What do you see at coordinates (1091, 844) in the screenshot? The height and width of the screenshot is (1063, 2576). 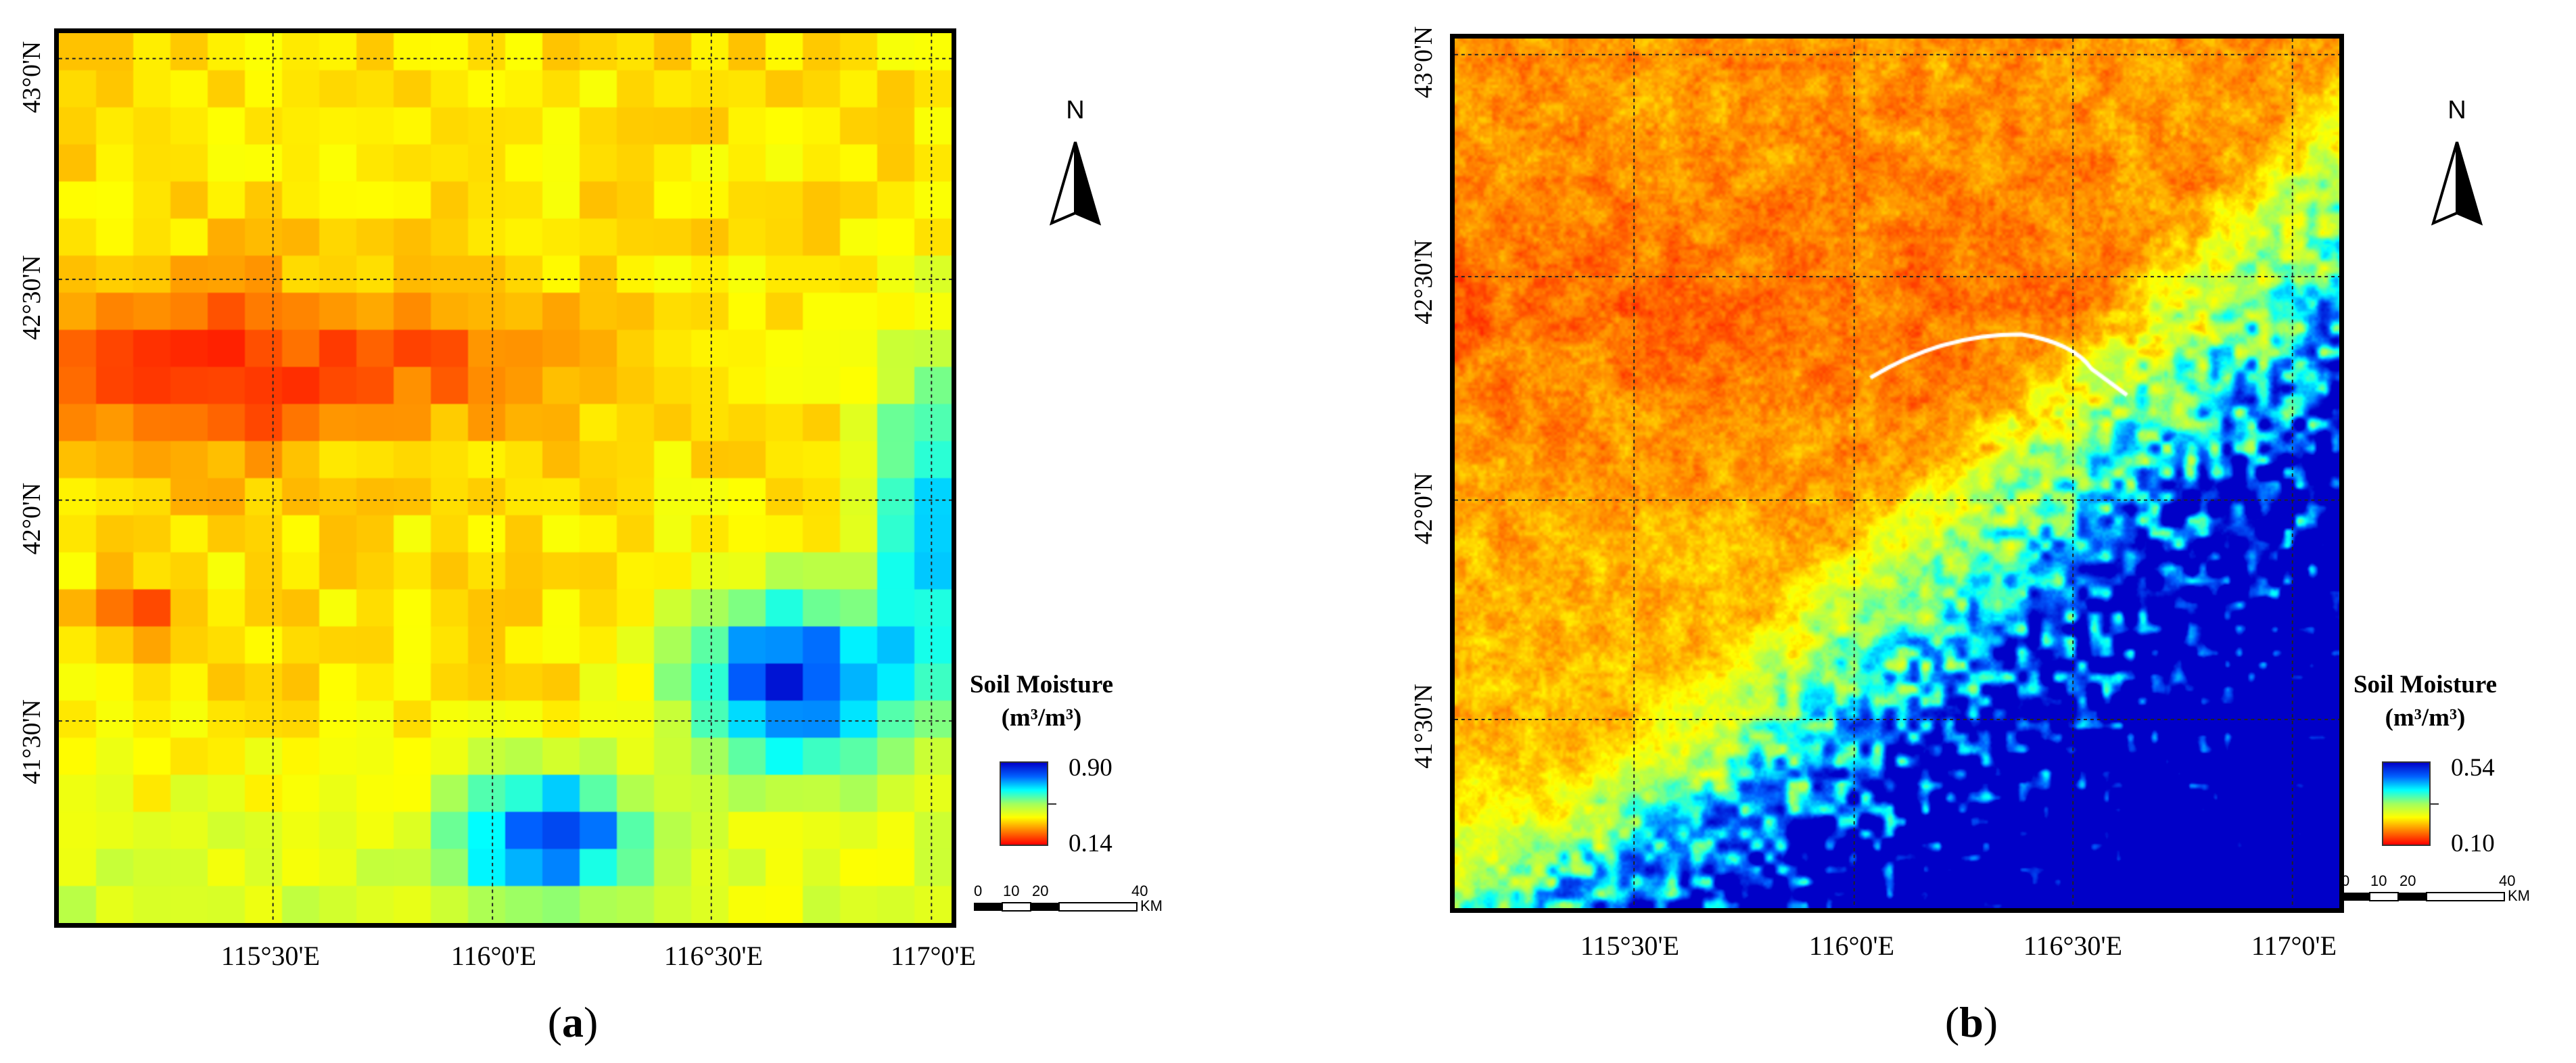 I see `legend-min-value: 0.14` at bounding box center [1091, 844].